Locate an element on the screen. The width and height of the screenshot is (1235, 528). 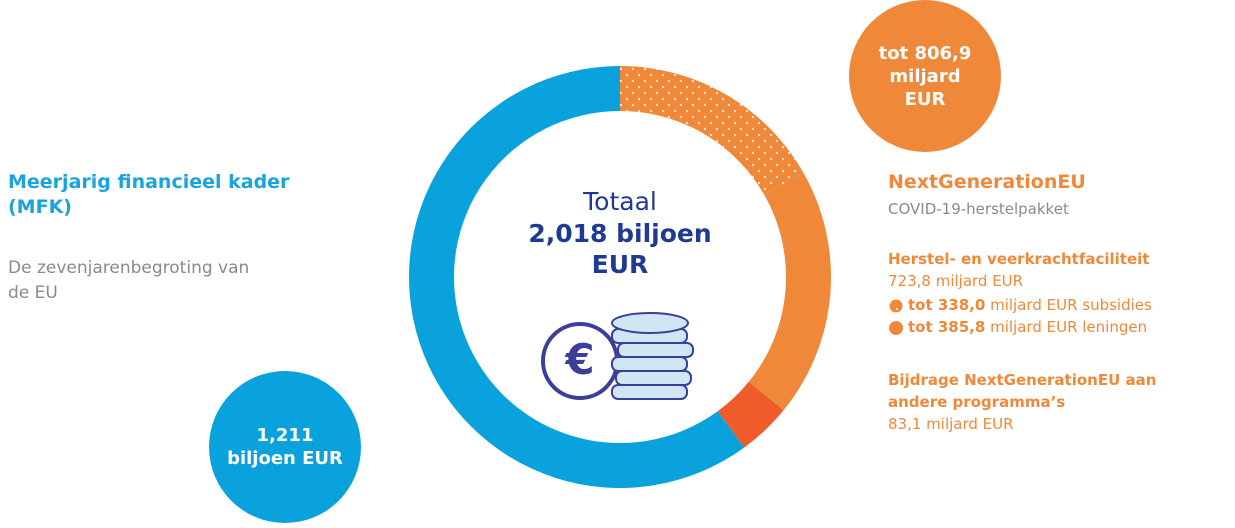
center-title: Totaal is located at coordinates (620, 201).